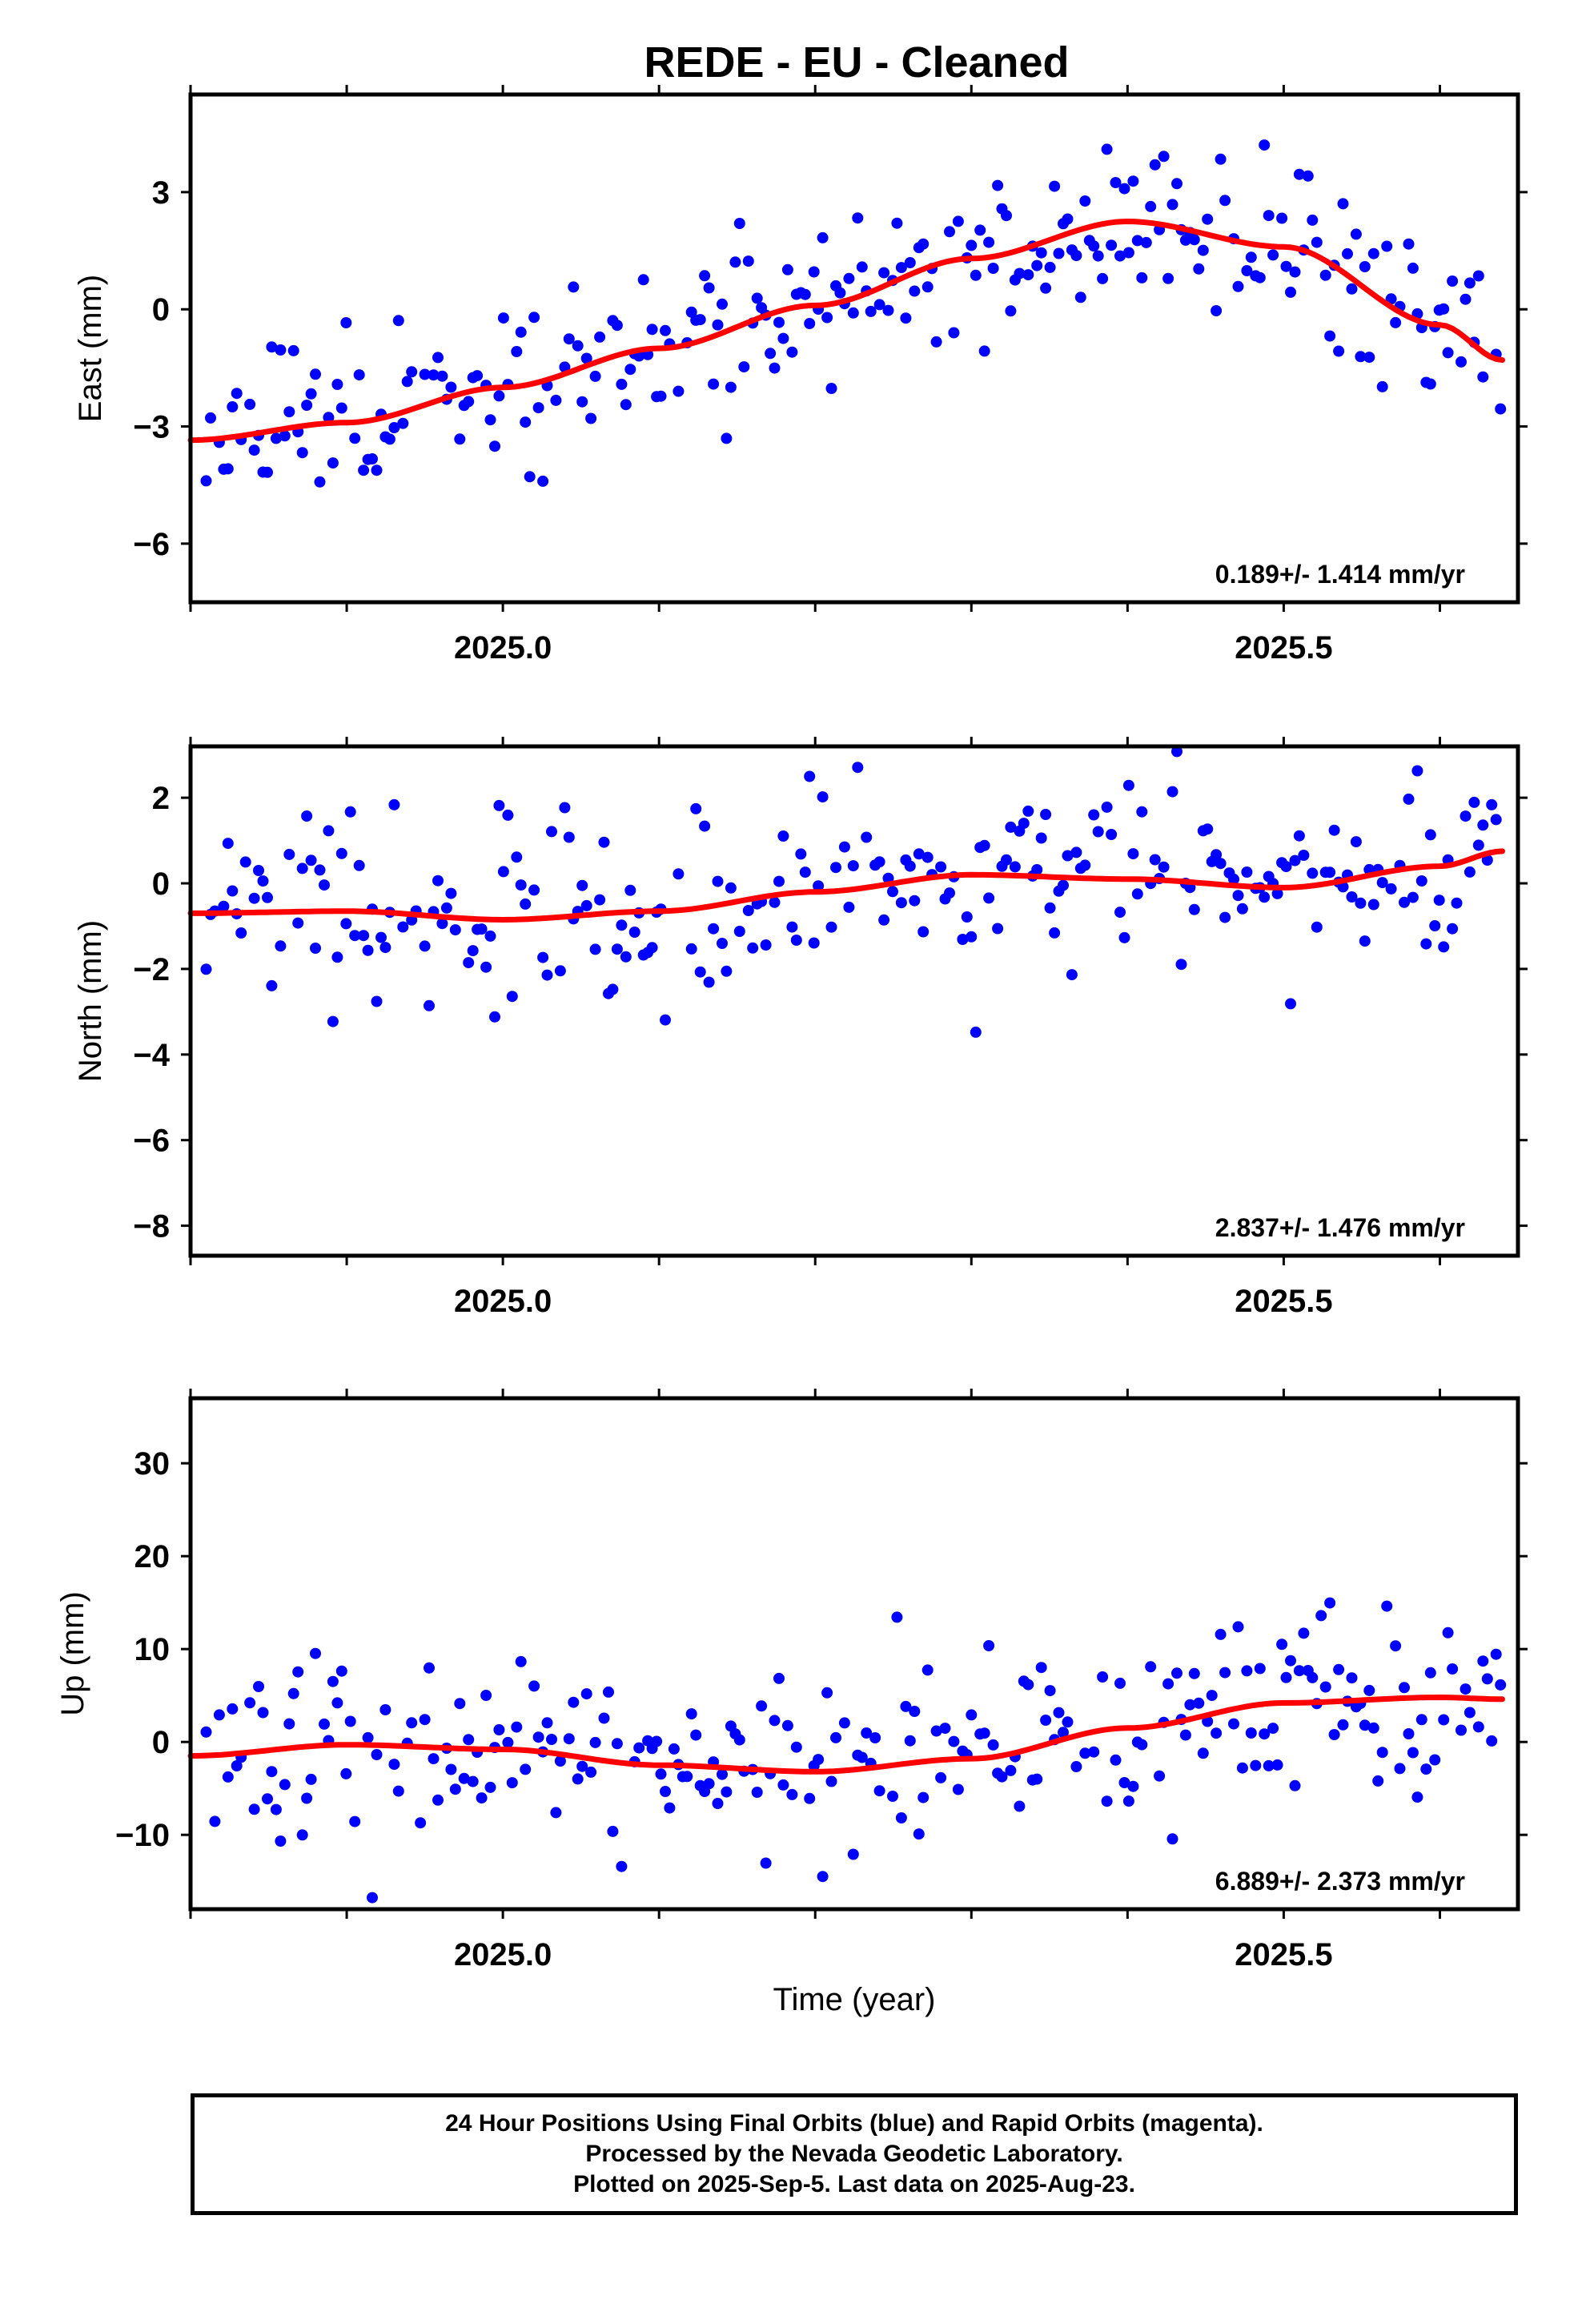 Image resolution: width=1582 pixels, height=2324 pixels. What do you see at coordinates (151, 427) in the screenshot?
I see `y-tick-label: −3` at bounding box center [151, 427].